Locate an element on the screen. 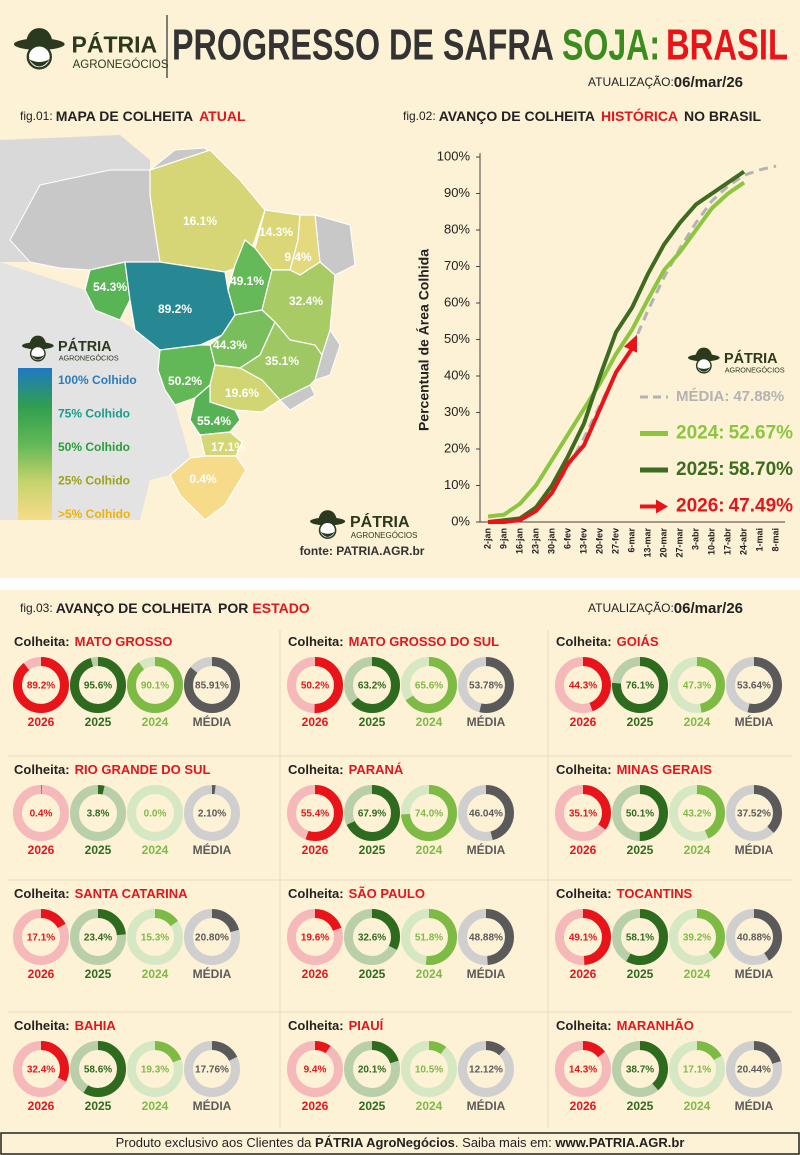  fig-label: fig.02: is located at coordinates (419, 116).